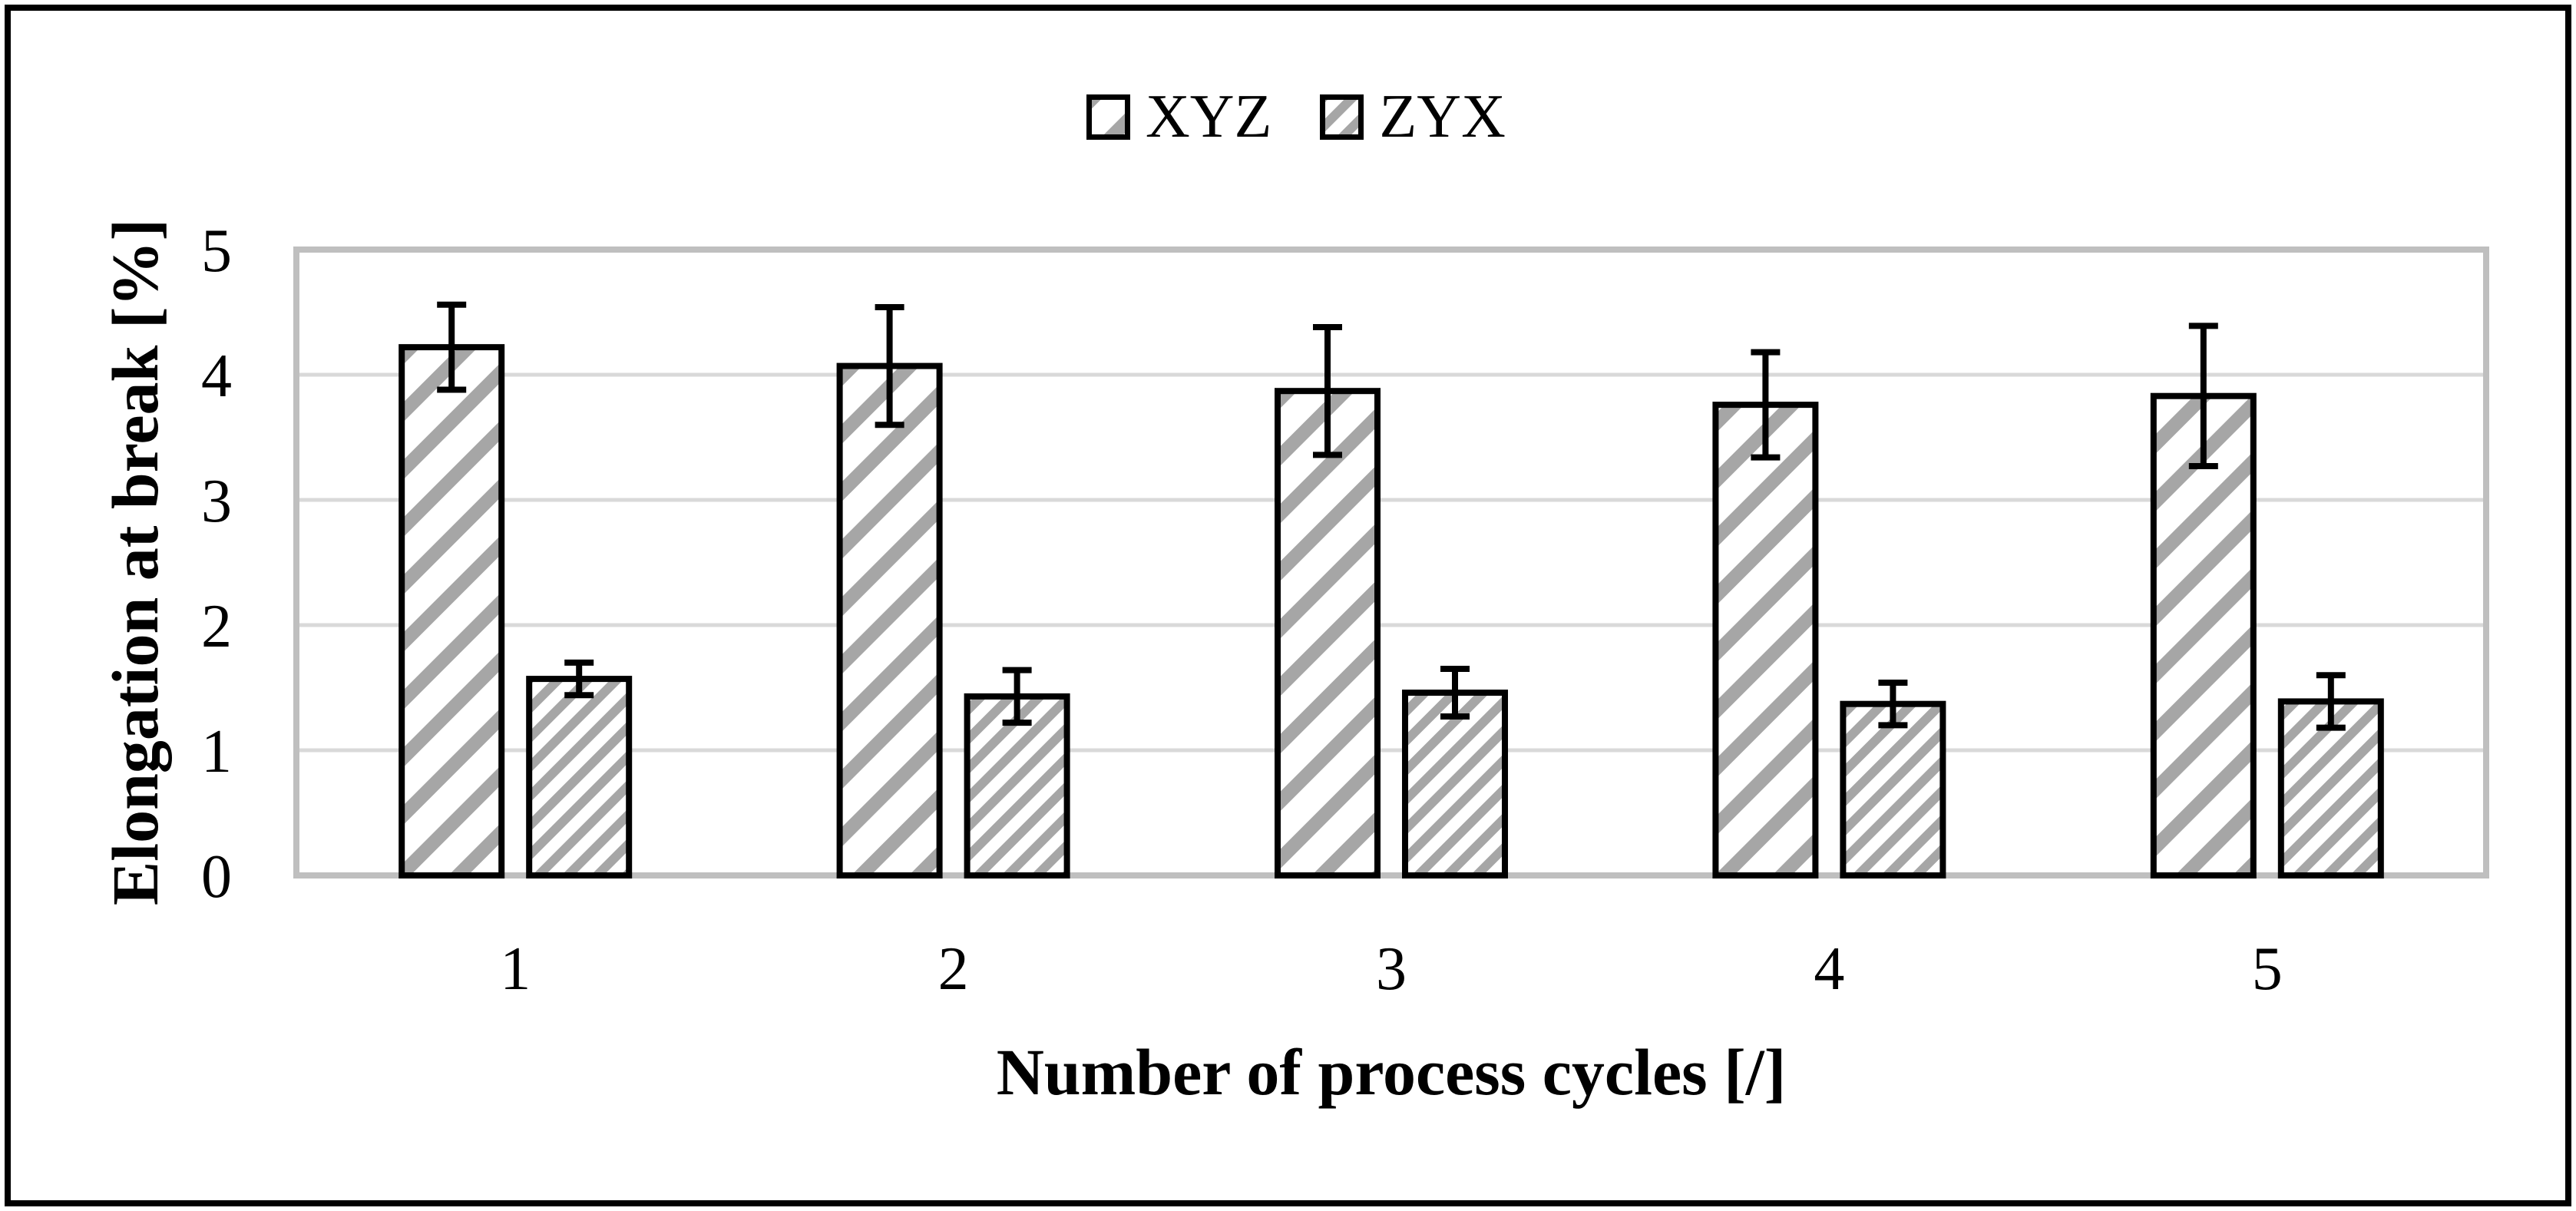 Image resolution: width=2576 pixels, height=1211 pixels. What do you see at coordinates (1442, 117) in the screenshot?
I see `legend-label-zyx: ZYX` at bounding box center [1442, 117].